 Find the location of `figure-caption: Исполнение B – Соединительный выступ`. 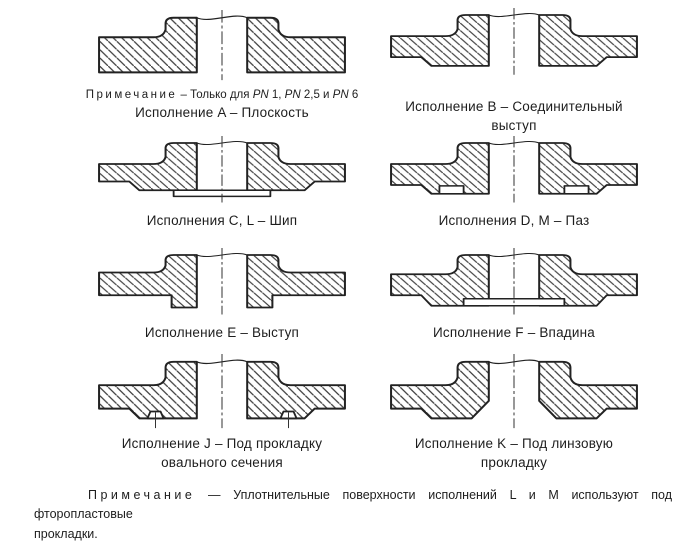

figure-caption: Исполнение B – Соединительный выступ is located at coordinates (514, 116).